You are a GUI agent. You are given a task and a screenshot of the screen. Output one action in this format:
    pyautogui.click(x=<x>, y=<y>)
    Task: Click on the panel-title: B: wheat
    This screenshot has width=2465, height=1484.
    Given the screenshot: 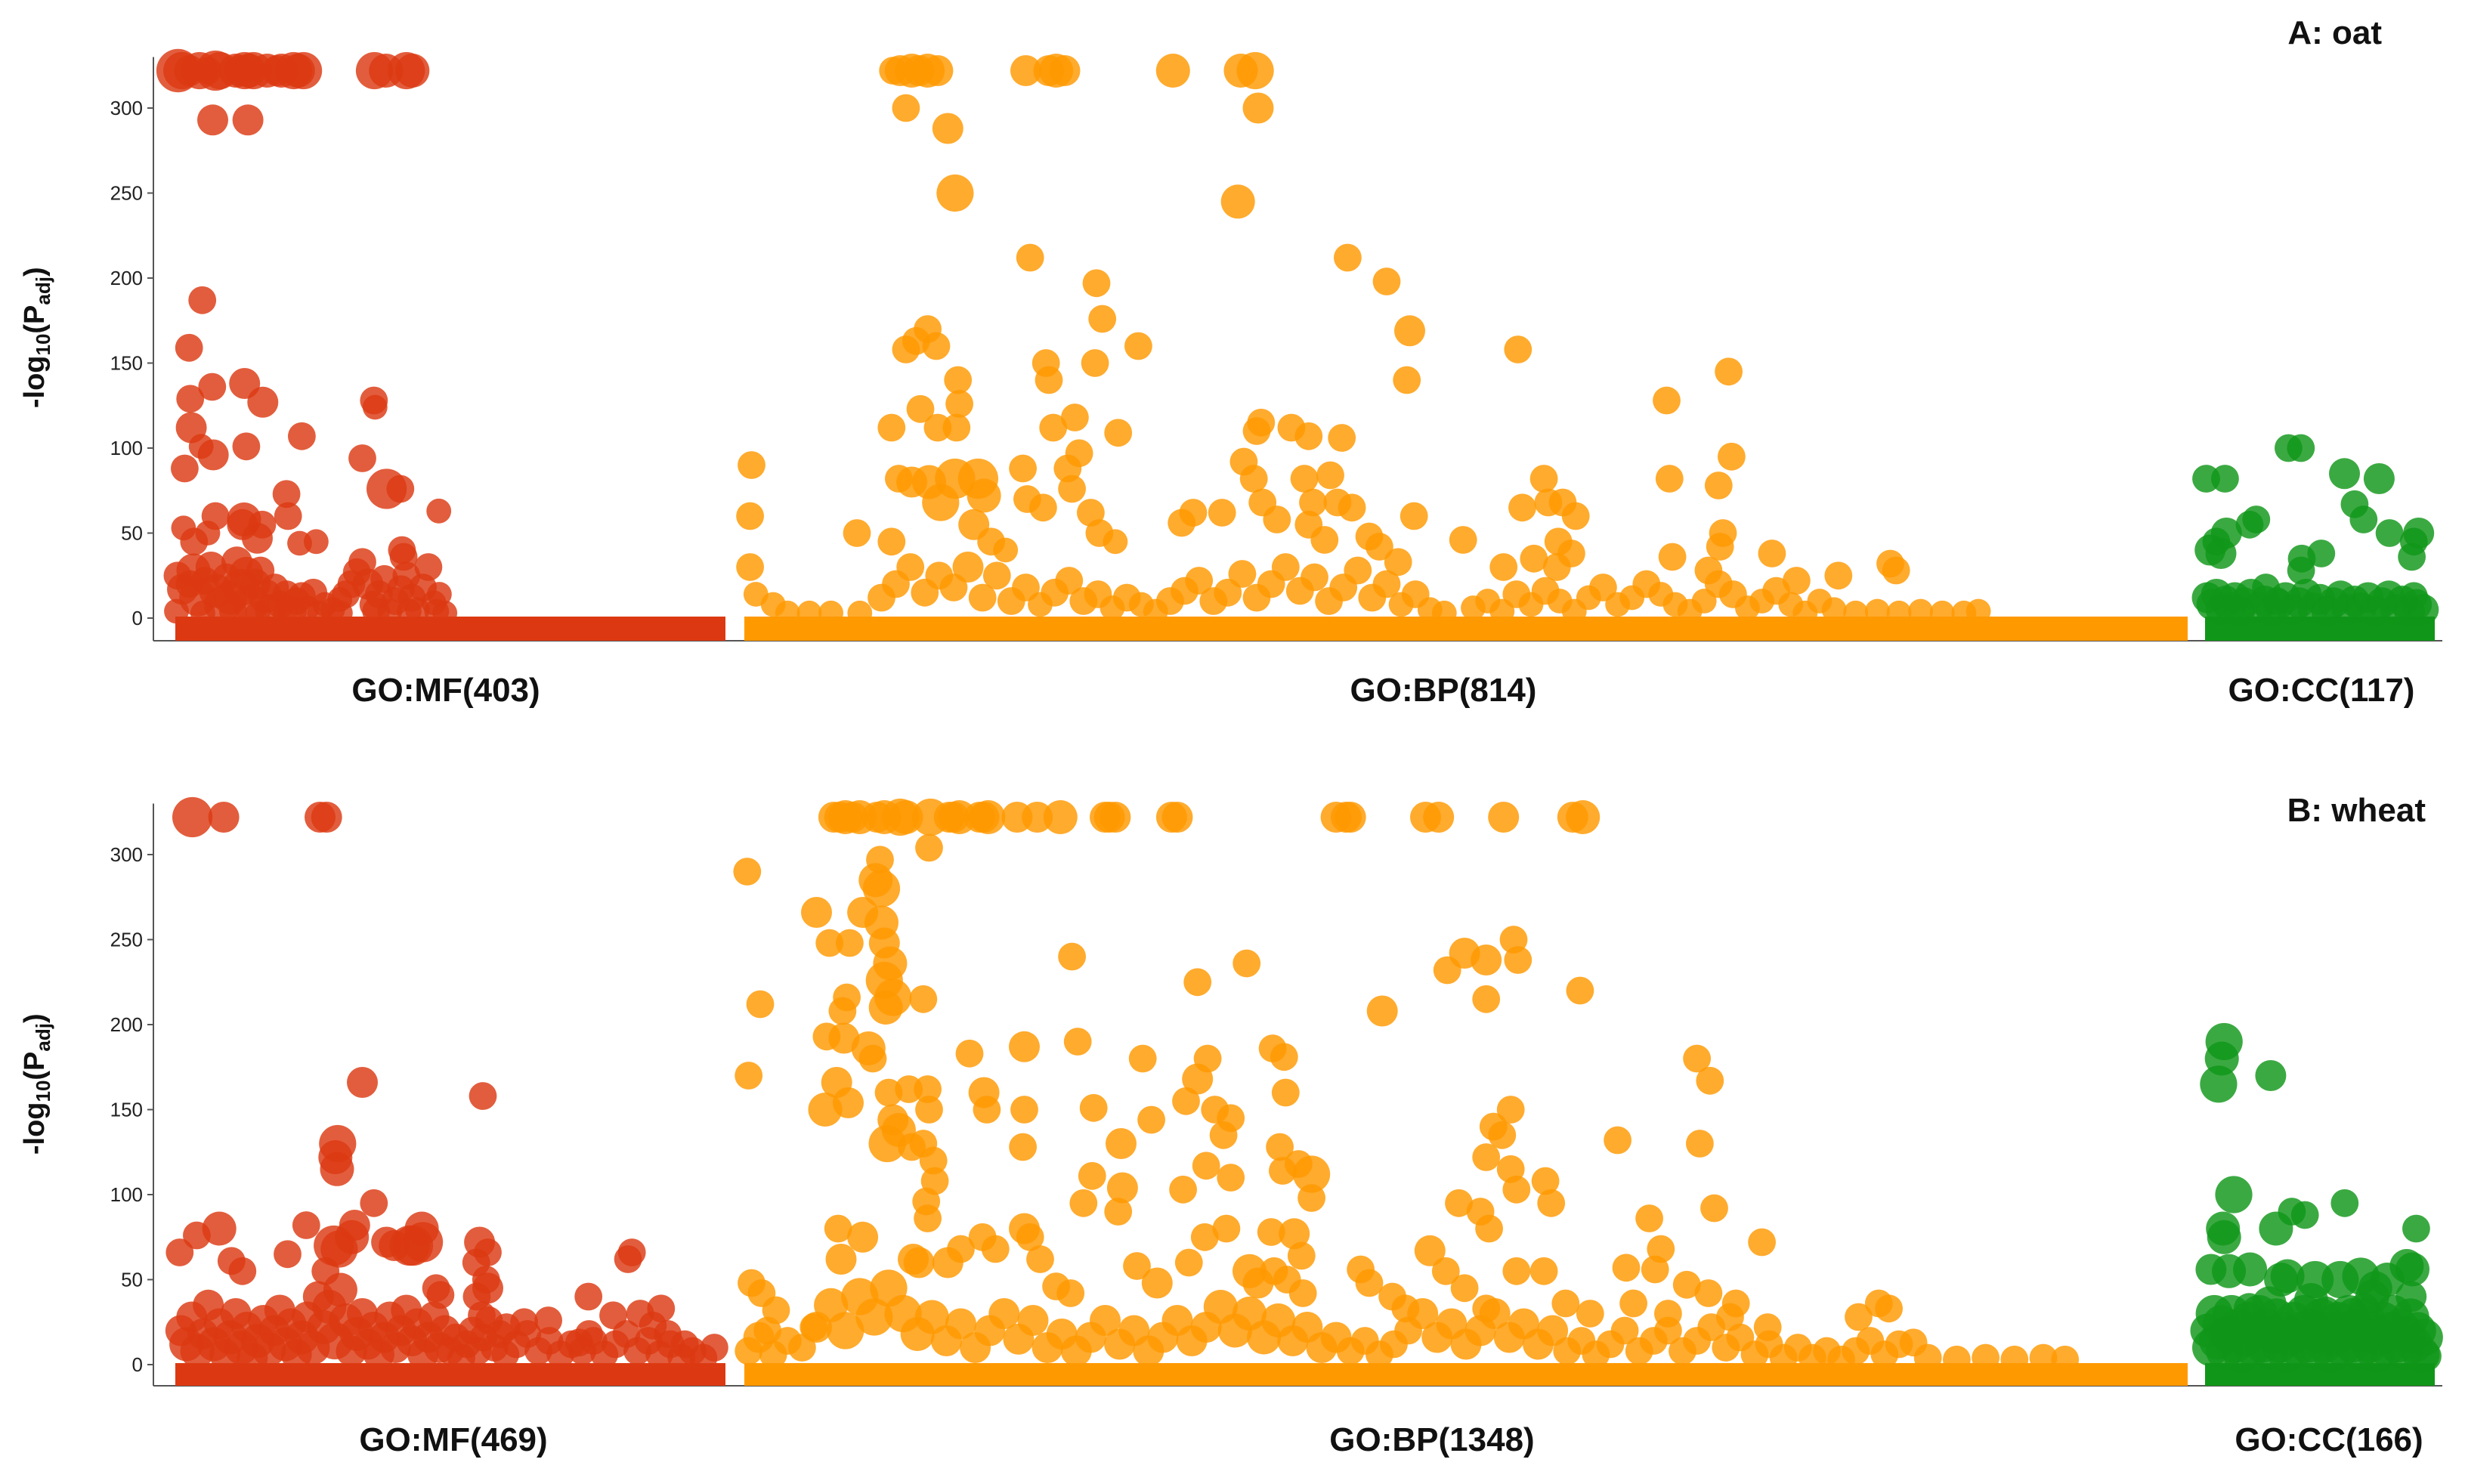 What is the action you would take?
    pyautogui.click(x=2356, y=811)
    